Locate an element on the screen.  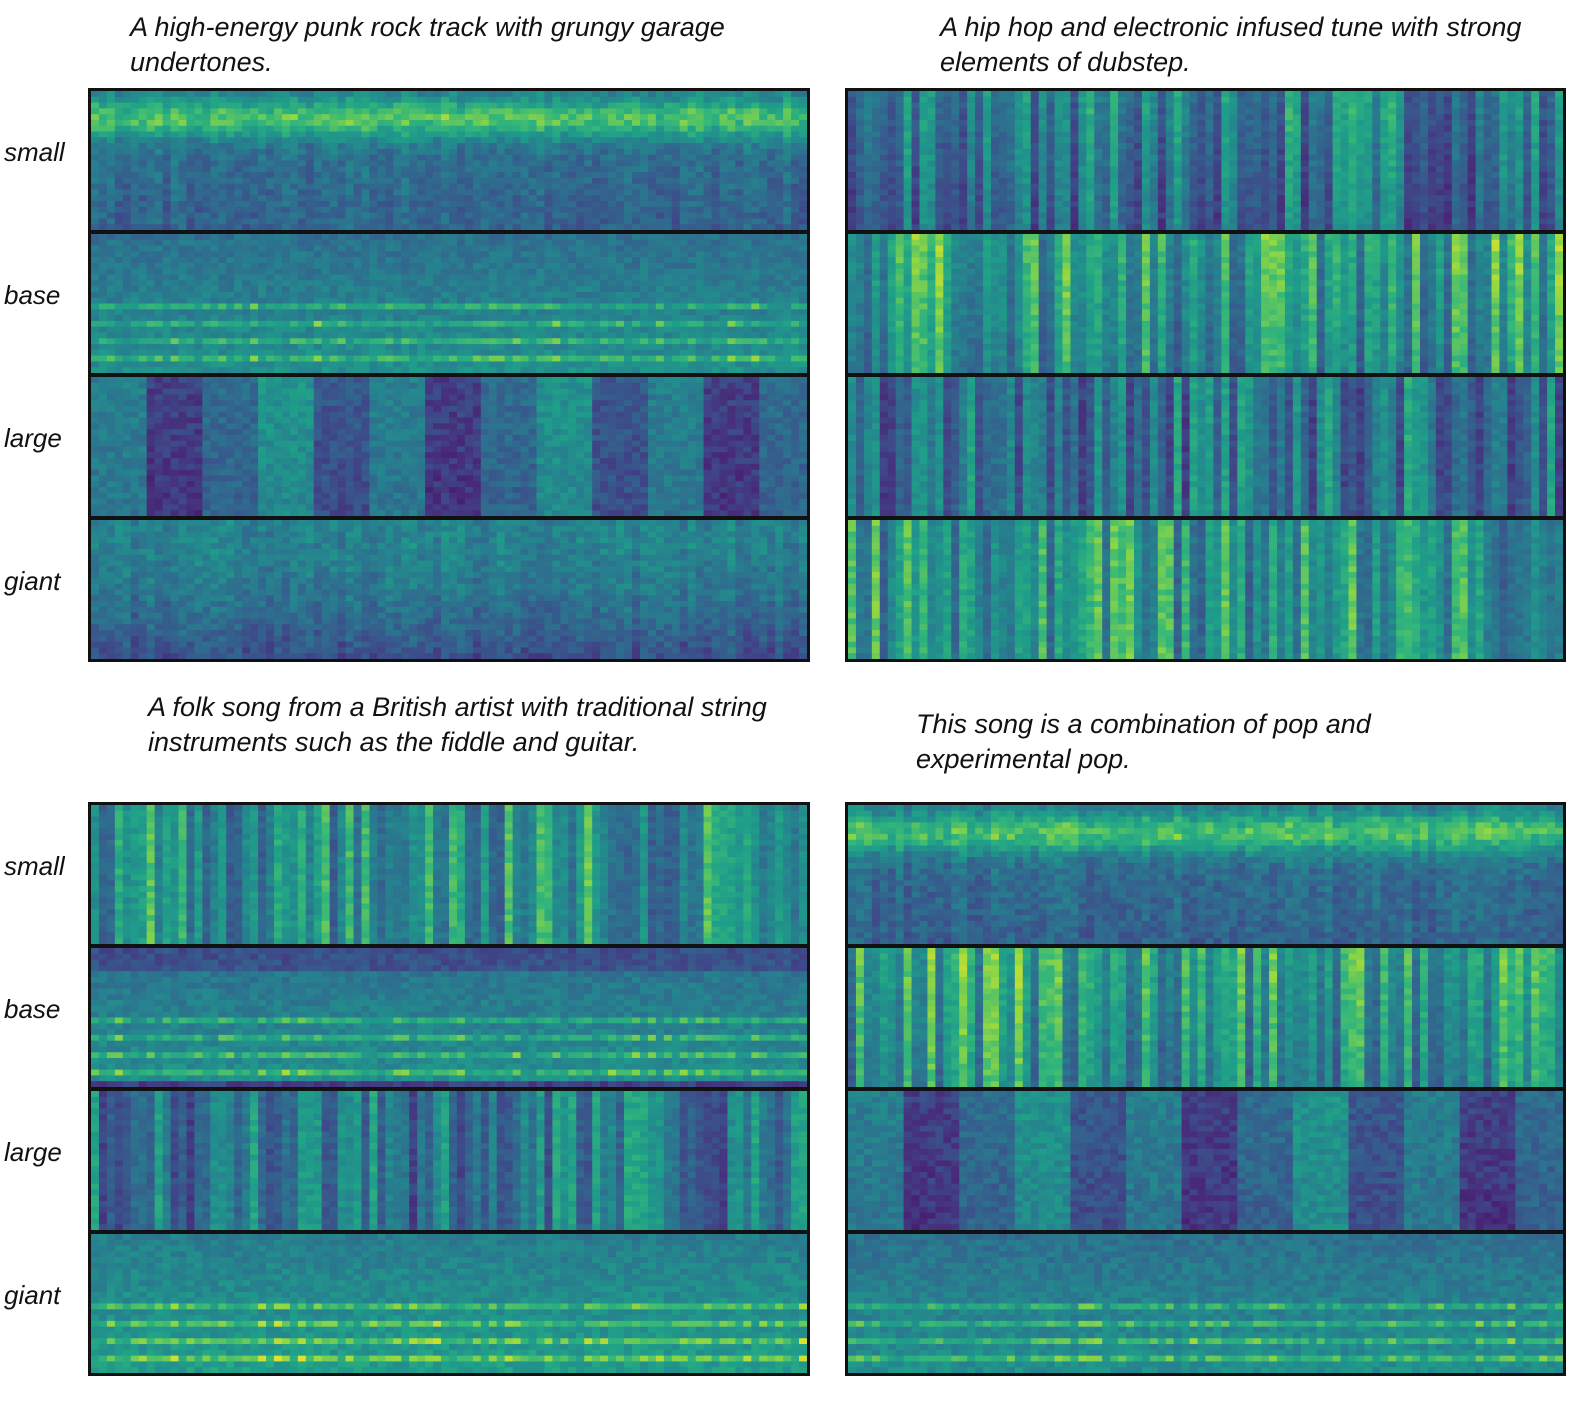
spectrogram-image-bottom-right-giant is located at coordinates (1205, 1303).